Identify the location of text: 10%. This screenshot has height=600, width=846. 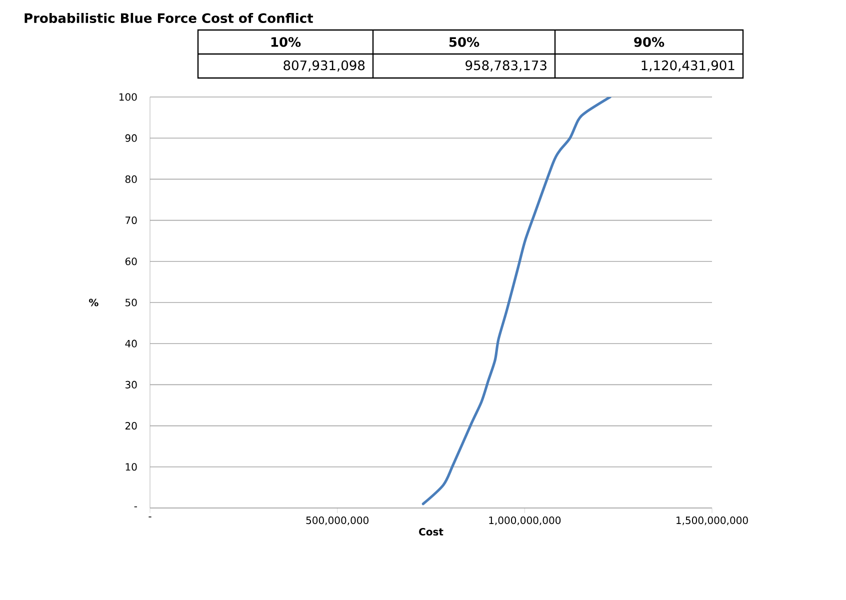
(286, 42).